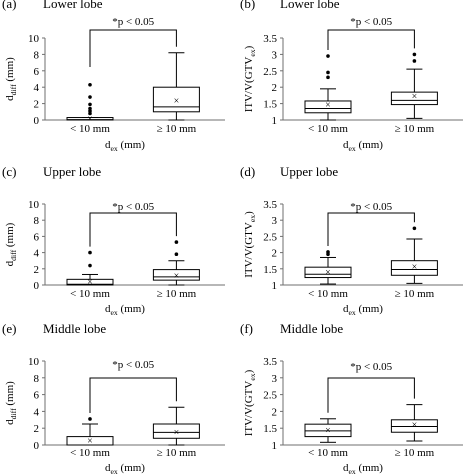 The width and height of the screenshot is (474, 474). What do you see at coordinates (37, 286) in the screenshot?
I see `y-tick-label: 0` at bounding box center [37, 286].